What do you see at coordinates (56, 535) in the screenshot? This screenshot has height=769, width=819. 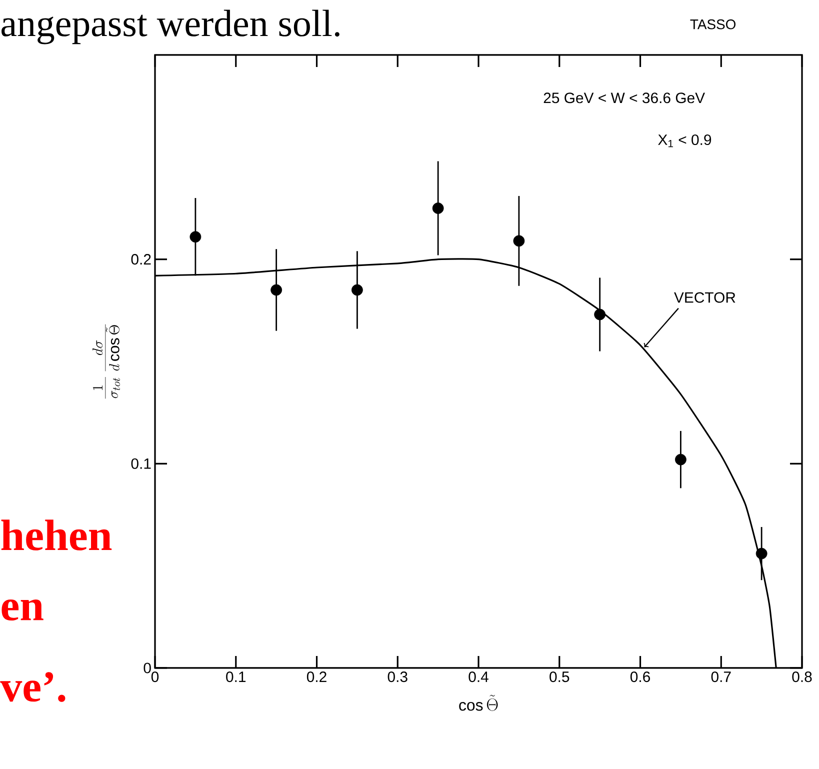 I see `text: hehen` at bounding box center [56, 535].